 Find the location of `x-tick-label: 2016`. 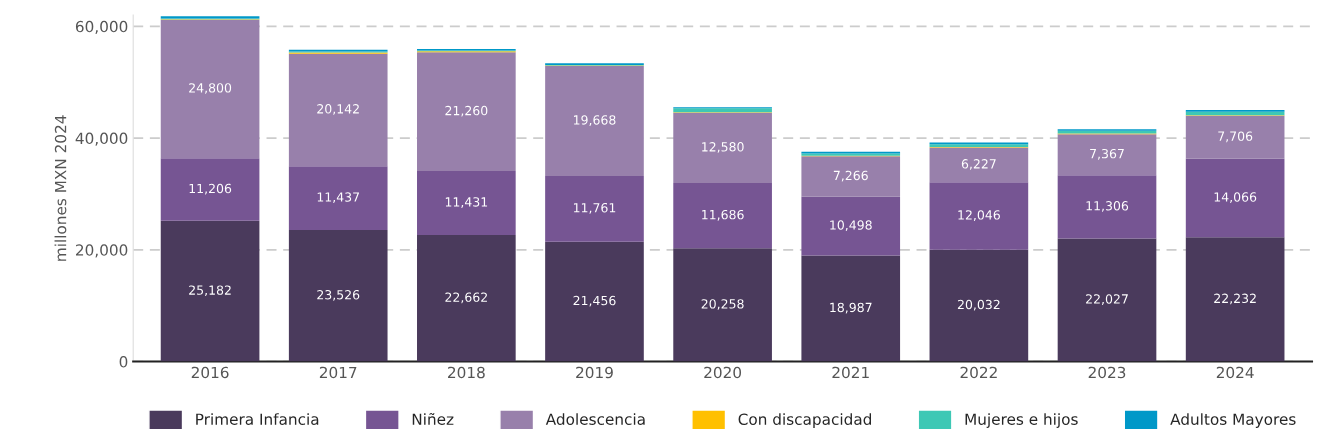

x-tick-label: 2016 is located at coordinates (210, 372).